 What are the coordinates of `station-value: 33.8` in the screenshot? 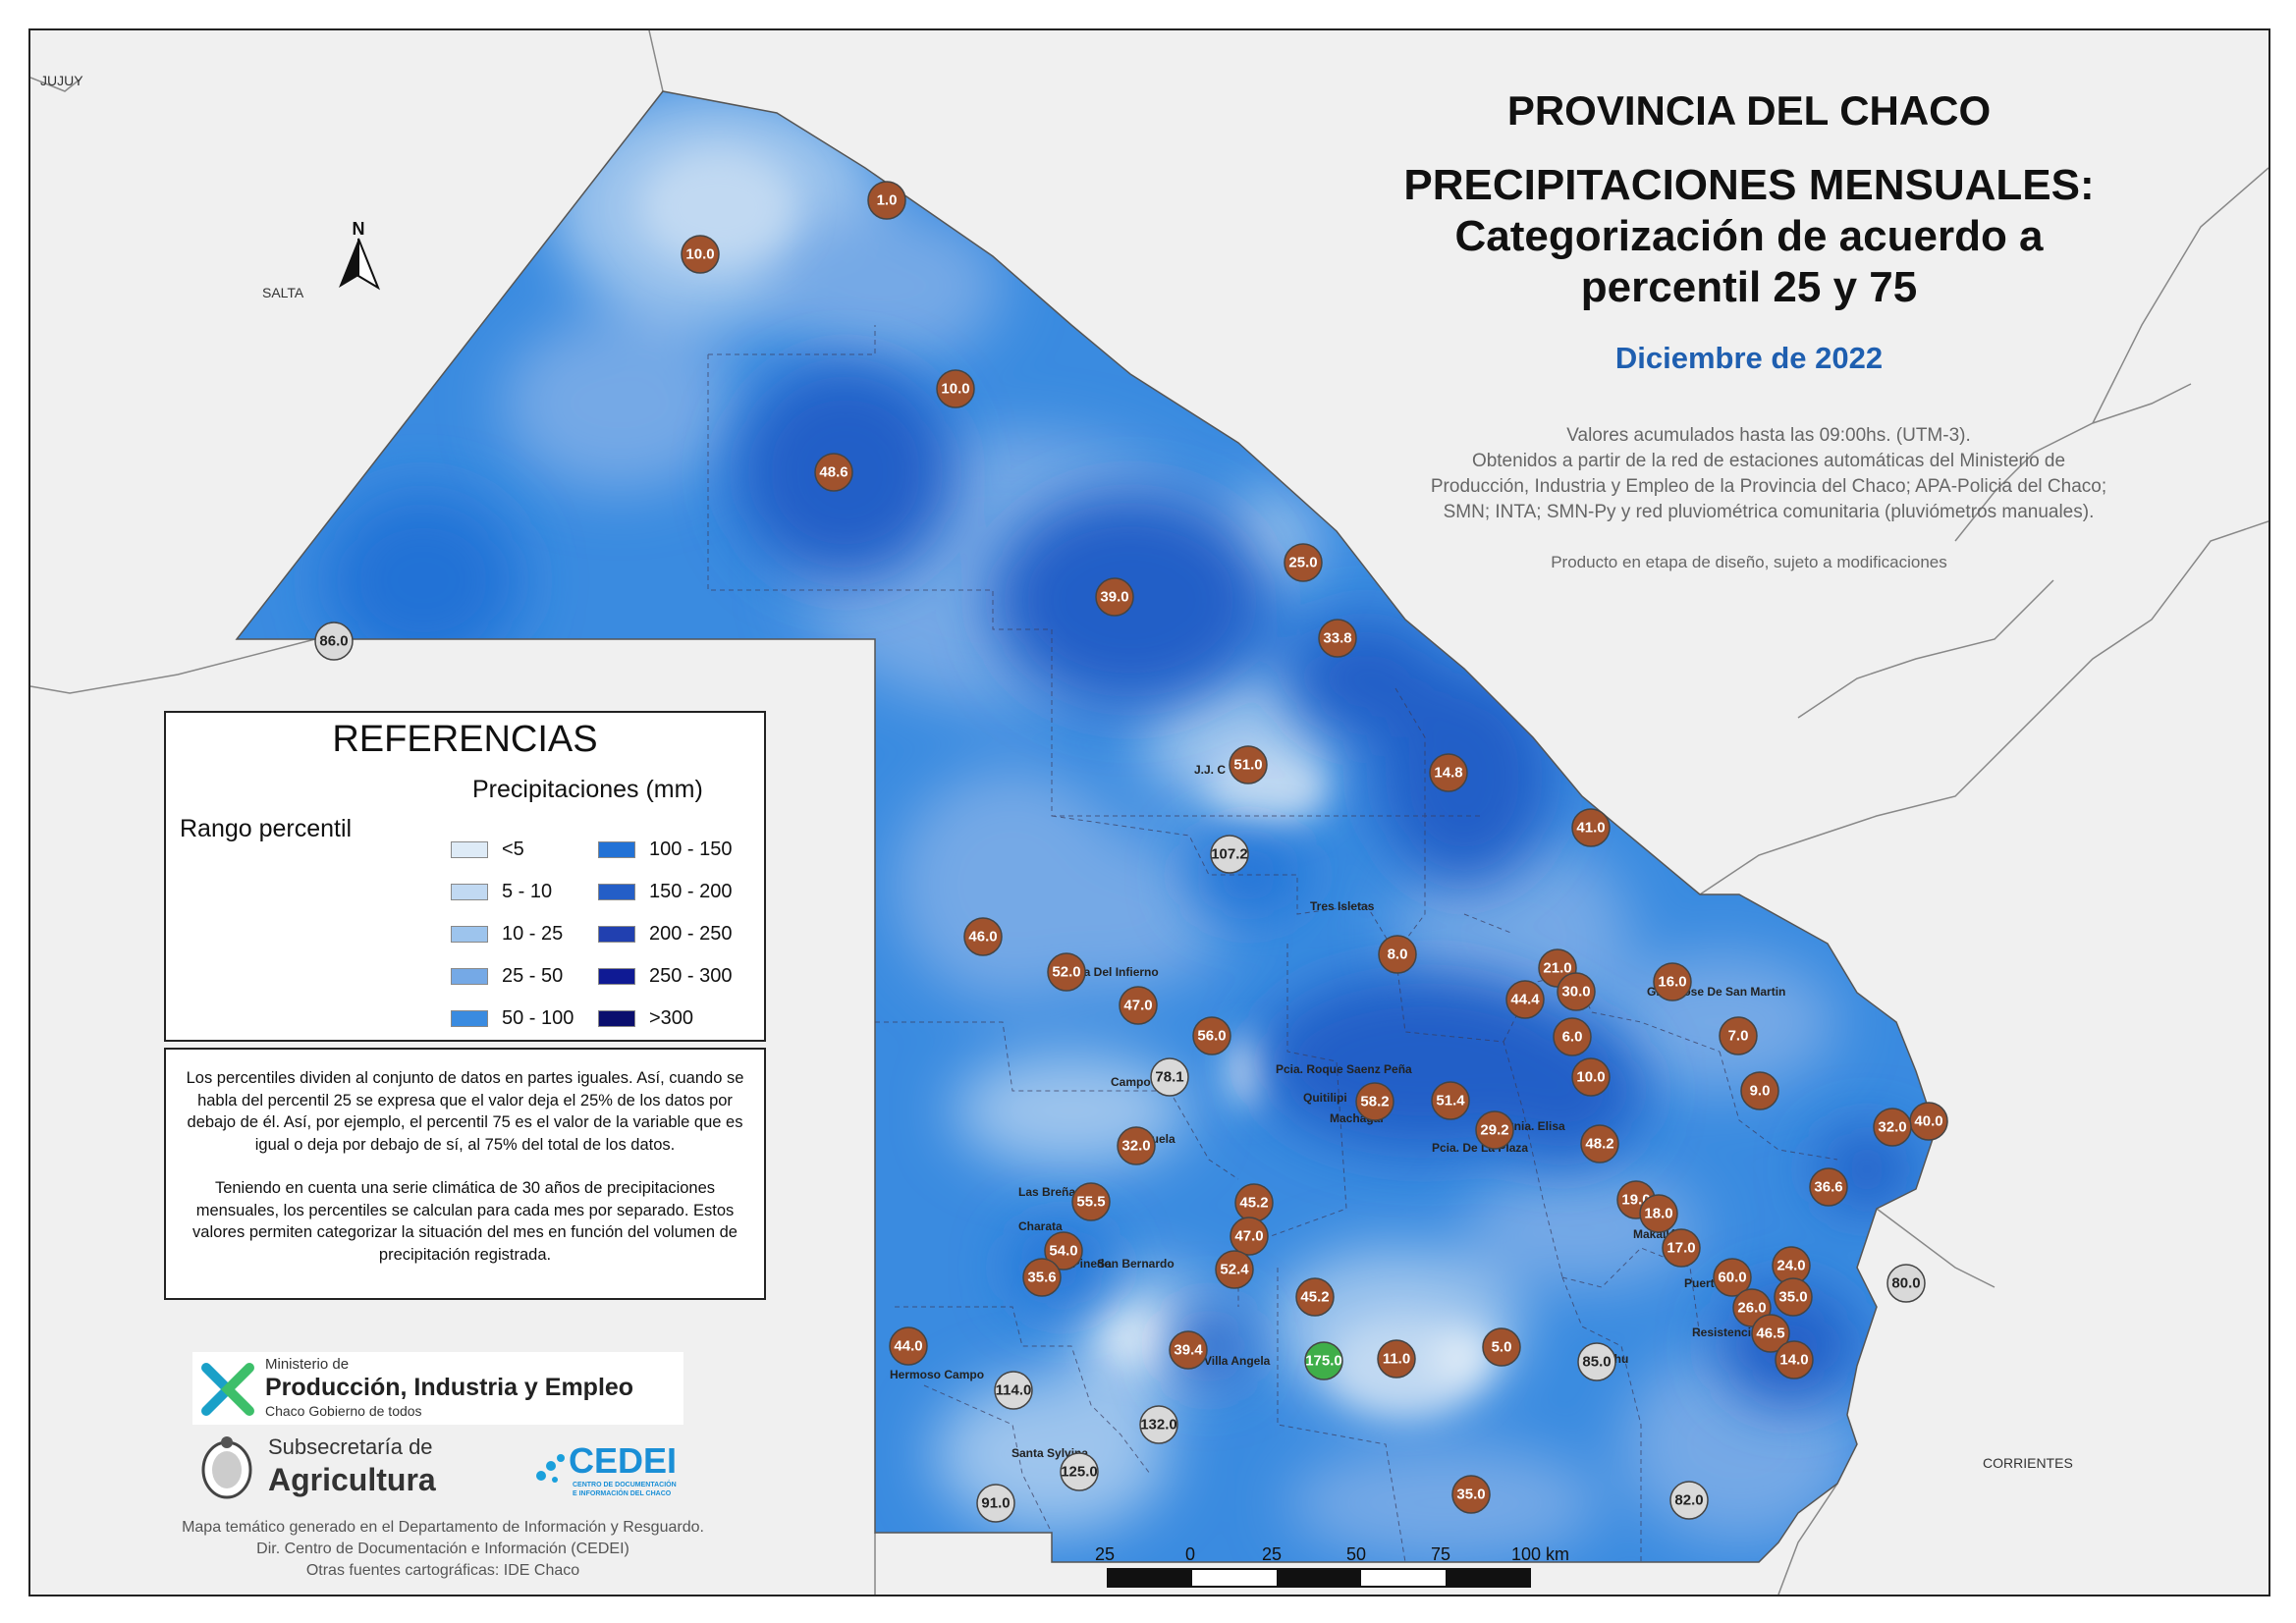 It's located at (1337, 638).